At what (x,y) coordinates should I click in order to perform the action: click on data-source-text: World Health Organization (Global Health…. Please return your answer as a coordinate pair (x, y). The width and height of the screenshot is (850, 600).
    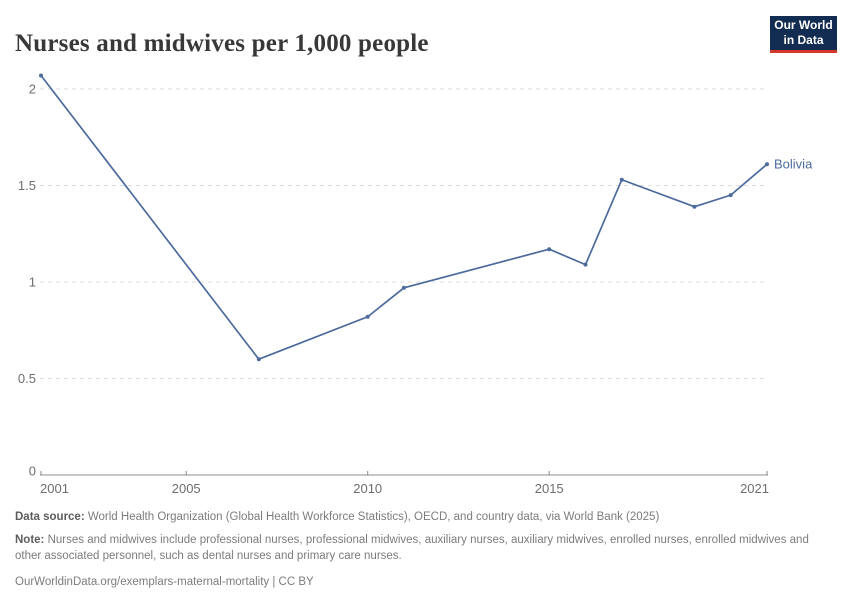
    Looking at the image, I should click on (372, 517).